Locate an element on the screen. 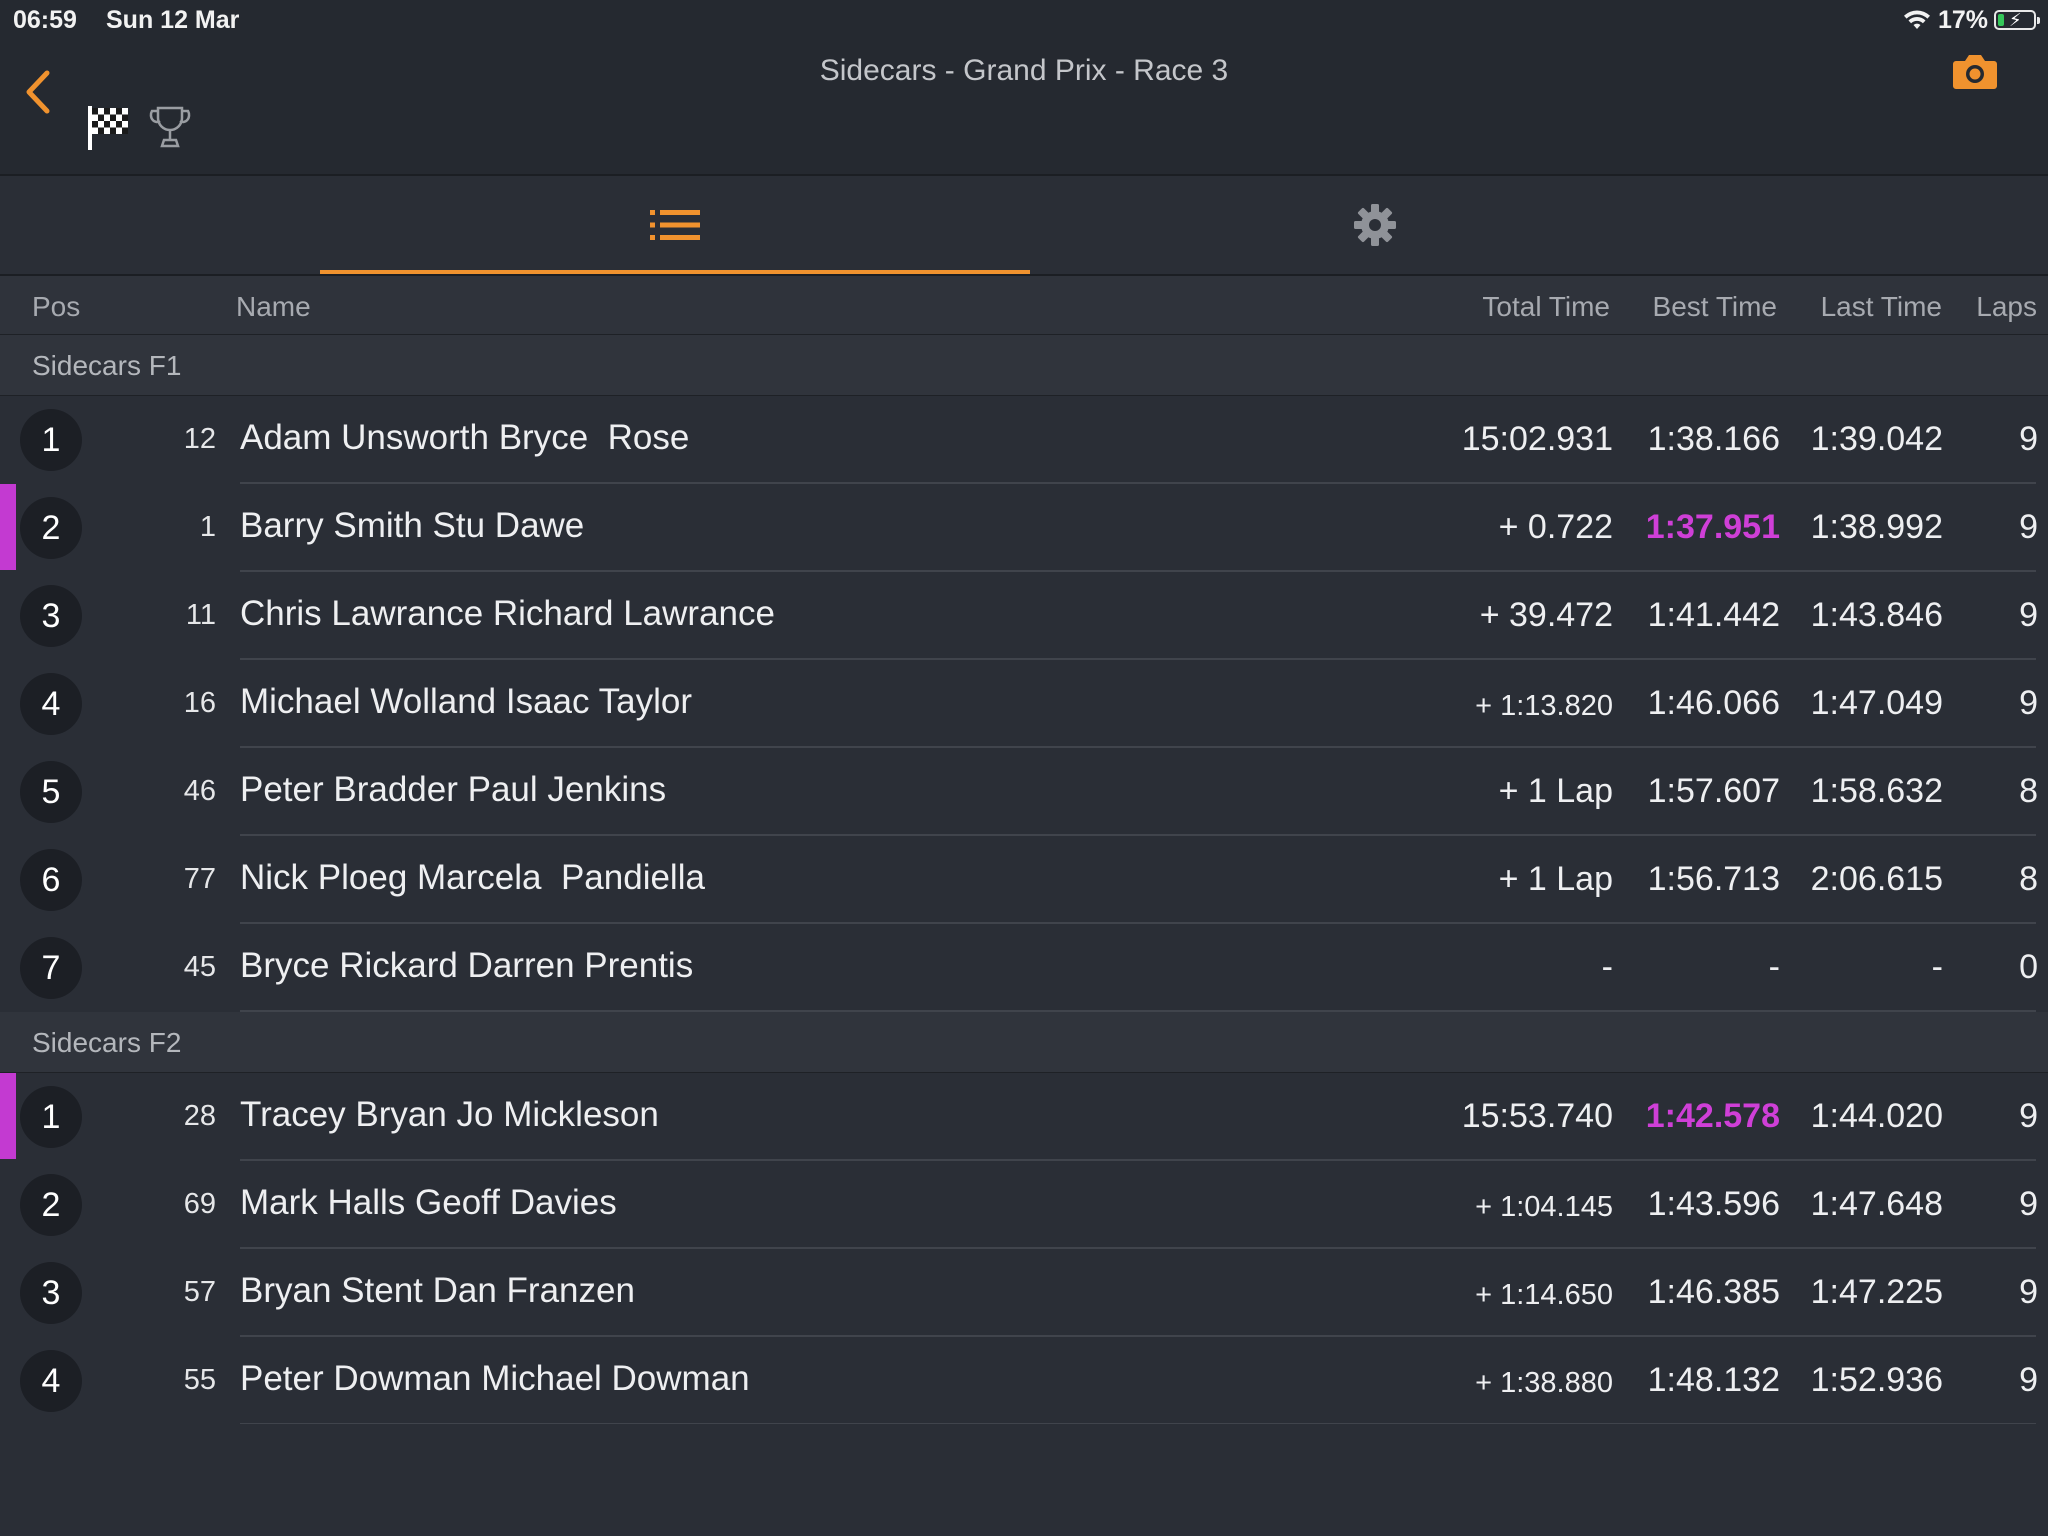  rider-names: Tracey Bryan Jo Mickleson is located at coordinates (449, 1114).